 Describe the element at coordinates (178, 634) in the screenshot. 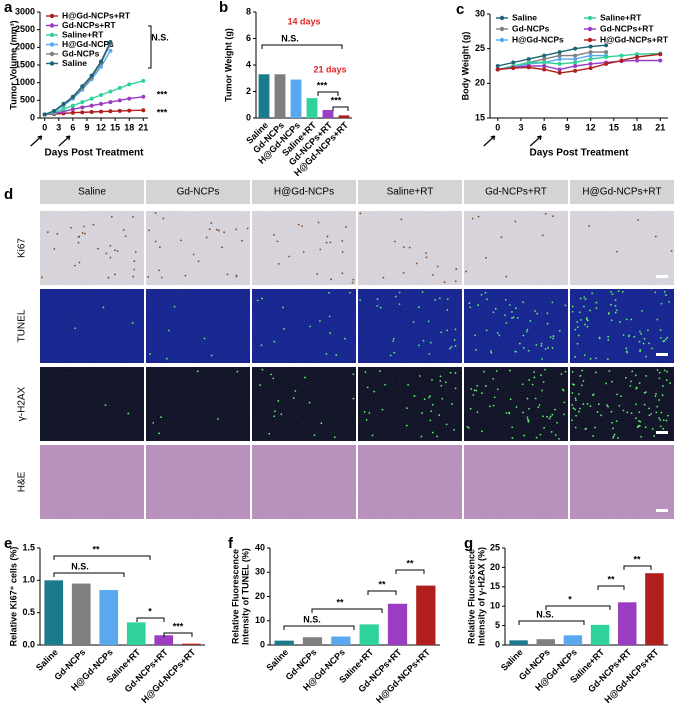

I see `significance-bracket` at that location.